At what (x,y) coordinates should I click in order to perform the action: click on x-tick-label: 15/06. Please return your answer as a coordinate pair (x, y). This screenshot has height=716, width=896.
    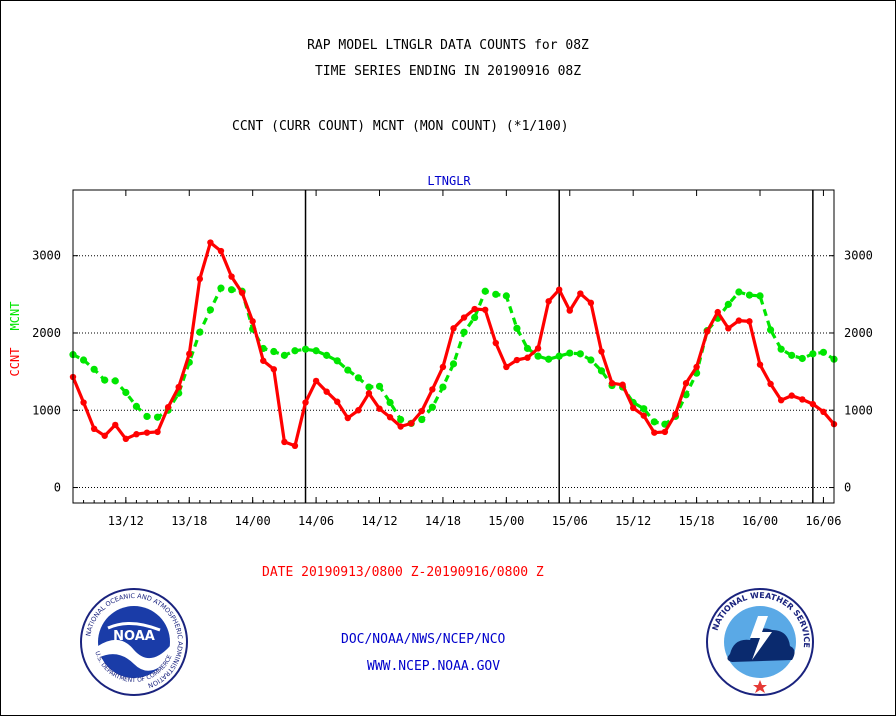
    Looking at the image, I should click on (570, 521).